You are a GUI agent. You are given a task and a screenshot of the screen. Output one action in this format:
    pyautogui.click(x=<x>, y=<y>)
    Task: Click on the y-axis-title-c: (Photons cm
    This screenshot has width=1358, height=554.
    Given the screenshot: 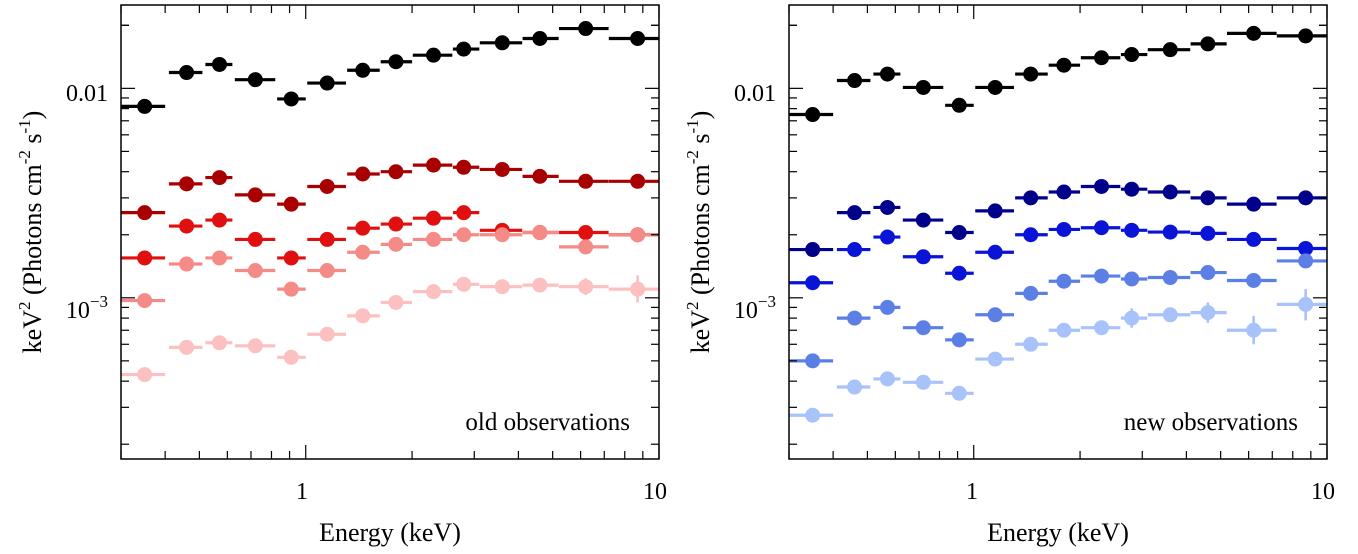 What is the action you would take?
    pyautogui.click(x=700, y=232)
    